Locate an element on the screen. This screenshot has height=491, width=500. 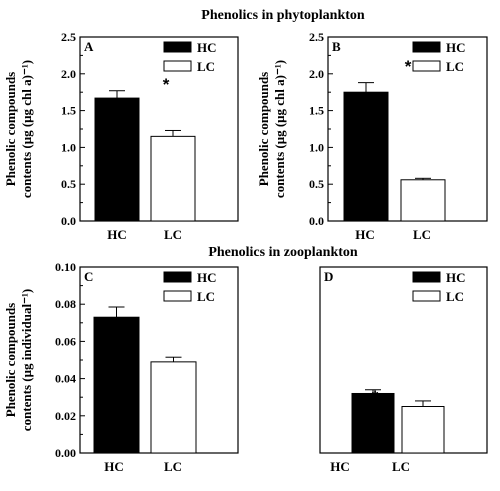
panel-letter: A is located at coordinates (89, 46).